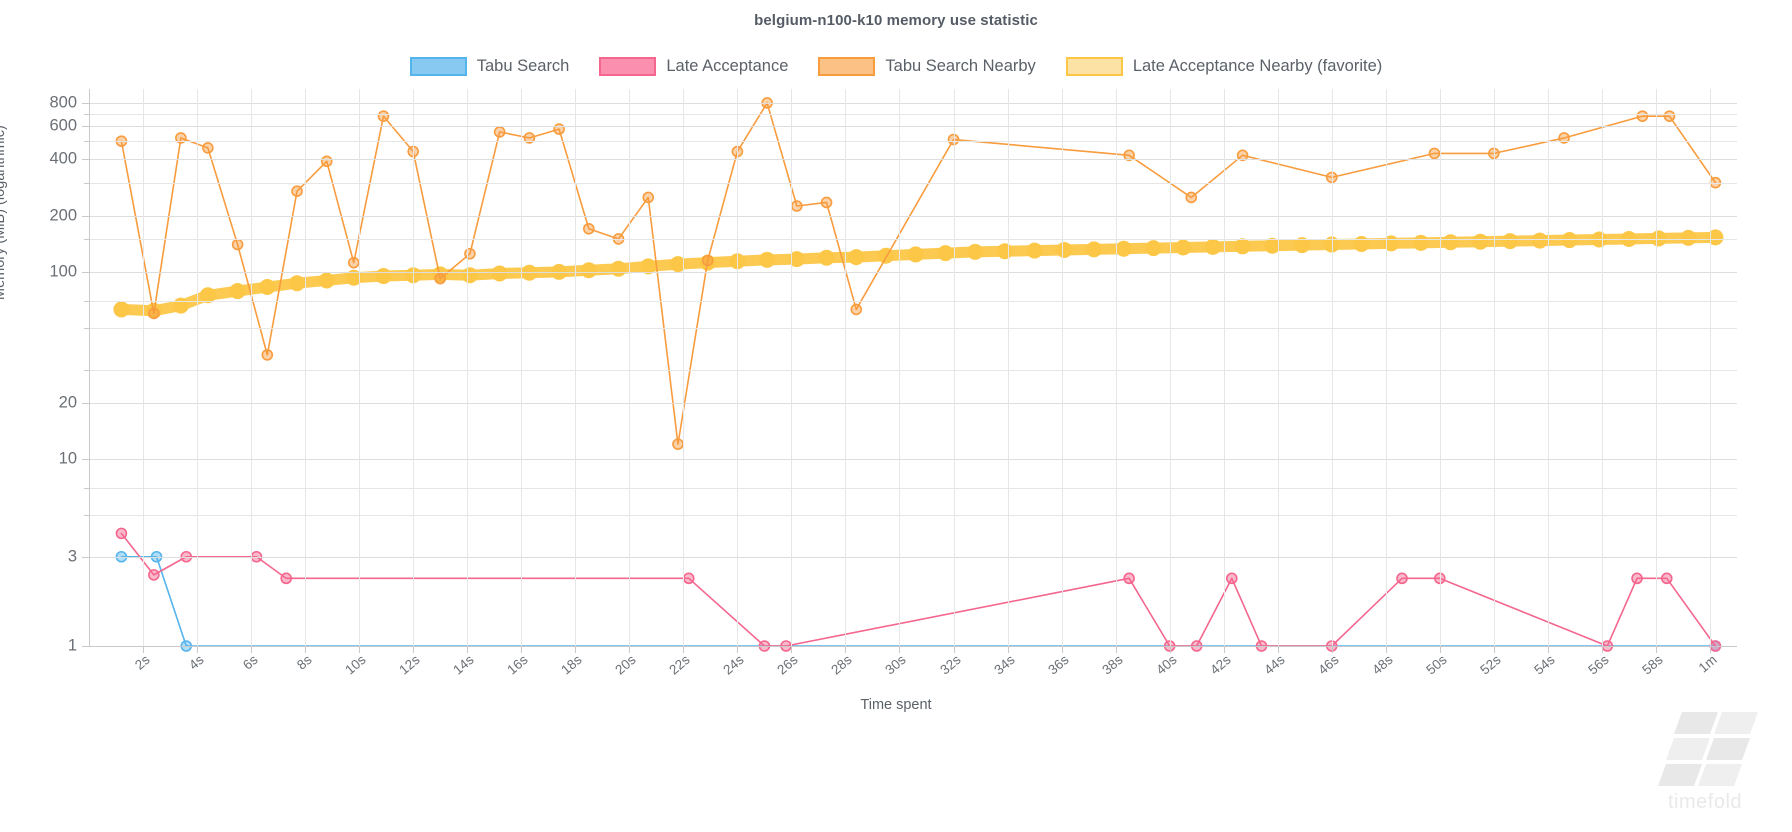  What do you see at coordinates (693, 66) in the screenshot?
I see `legend-item-1: Late Acceptance` at bounding box center [693, 66].